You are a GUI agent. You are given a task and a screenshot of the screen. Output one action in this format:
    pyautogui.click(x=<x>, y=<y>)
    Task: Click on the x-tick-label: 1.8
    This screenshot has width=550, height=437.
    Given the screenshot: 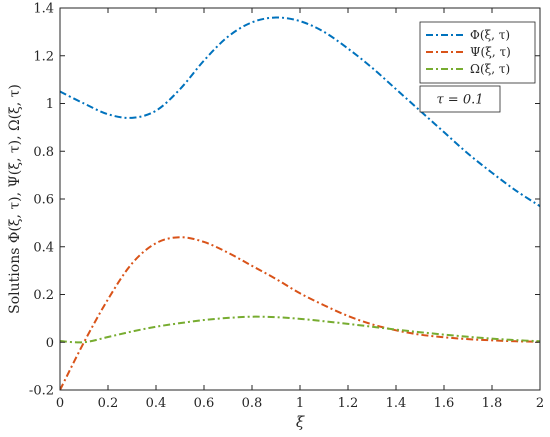 What is the action you would take?
    pyautogui.click(x=492, y=403)
    